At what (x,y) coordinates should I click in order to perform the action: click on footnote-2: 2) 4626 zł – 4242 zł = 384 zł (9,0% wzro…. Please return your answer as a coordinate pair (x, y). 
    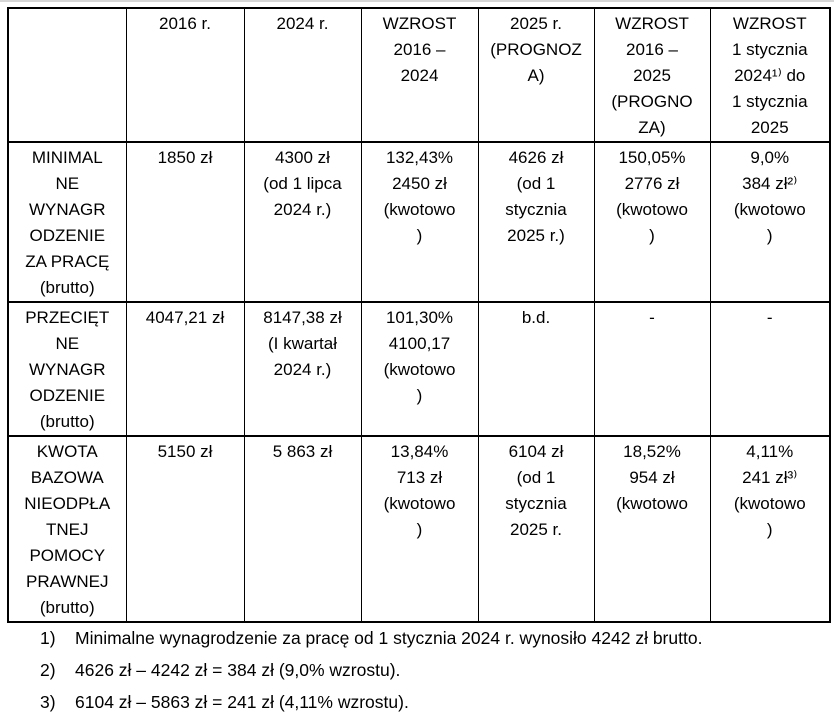
    Looking at the image, I should click on (430, 670).